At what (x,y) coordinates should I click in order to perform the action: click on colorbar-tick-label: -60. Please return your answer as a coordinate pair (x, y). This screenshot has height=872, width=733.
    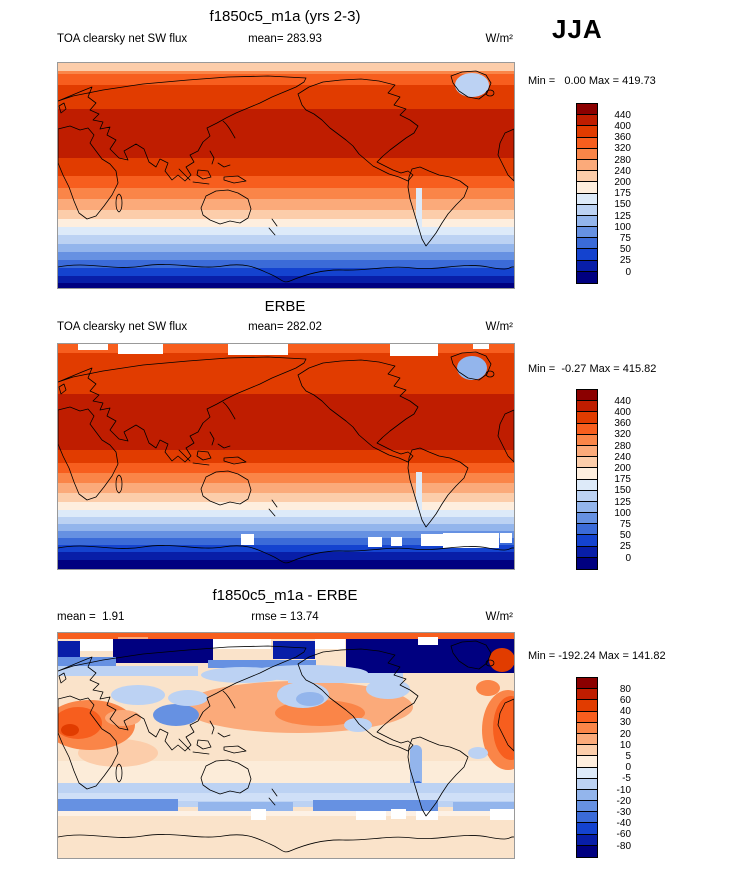
    Looking at the image, I should click on (623, 835).